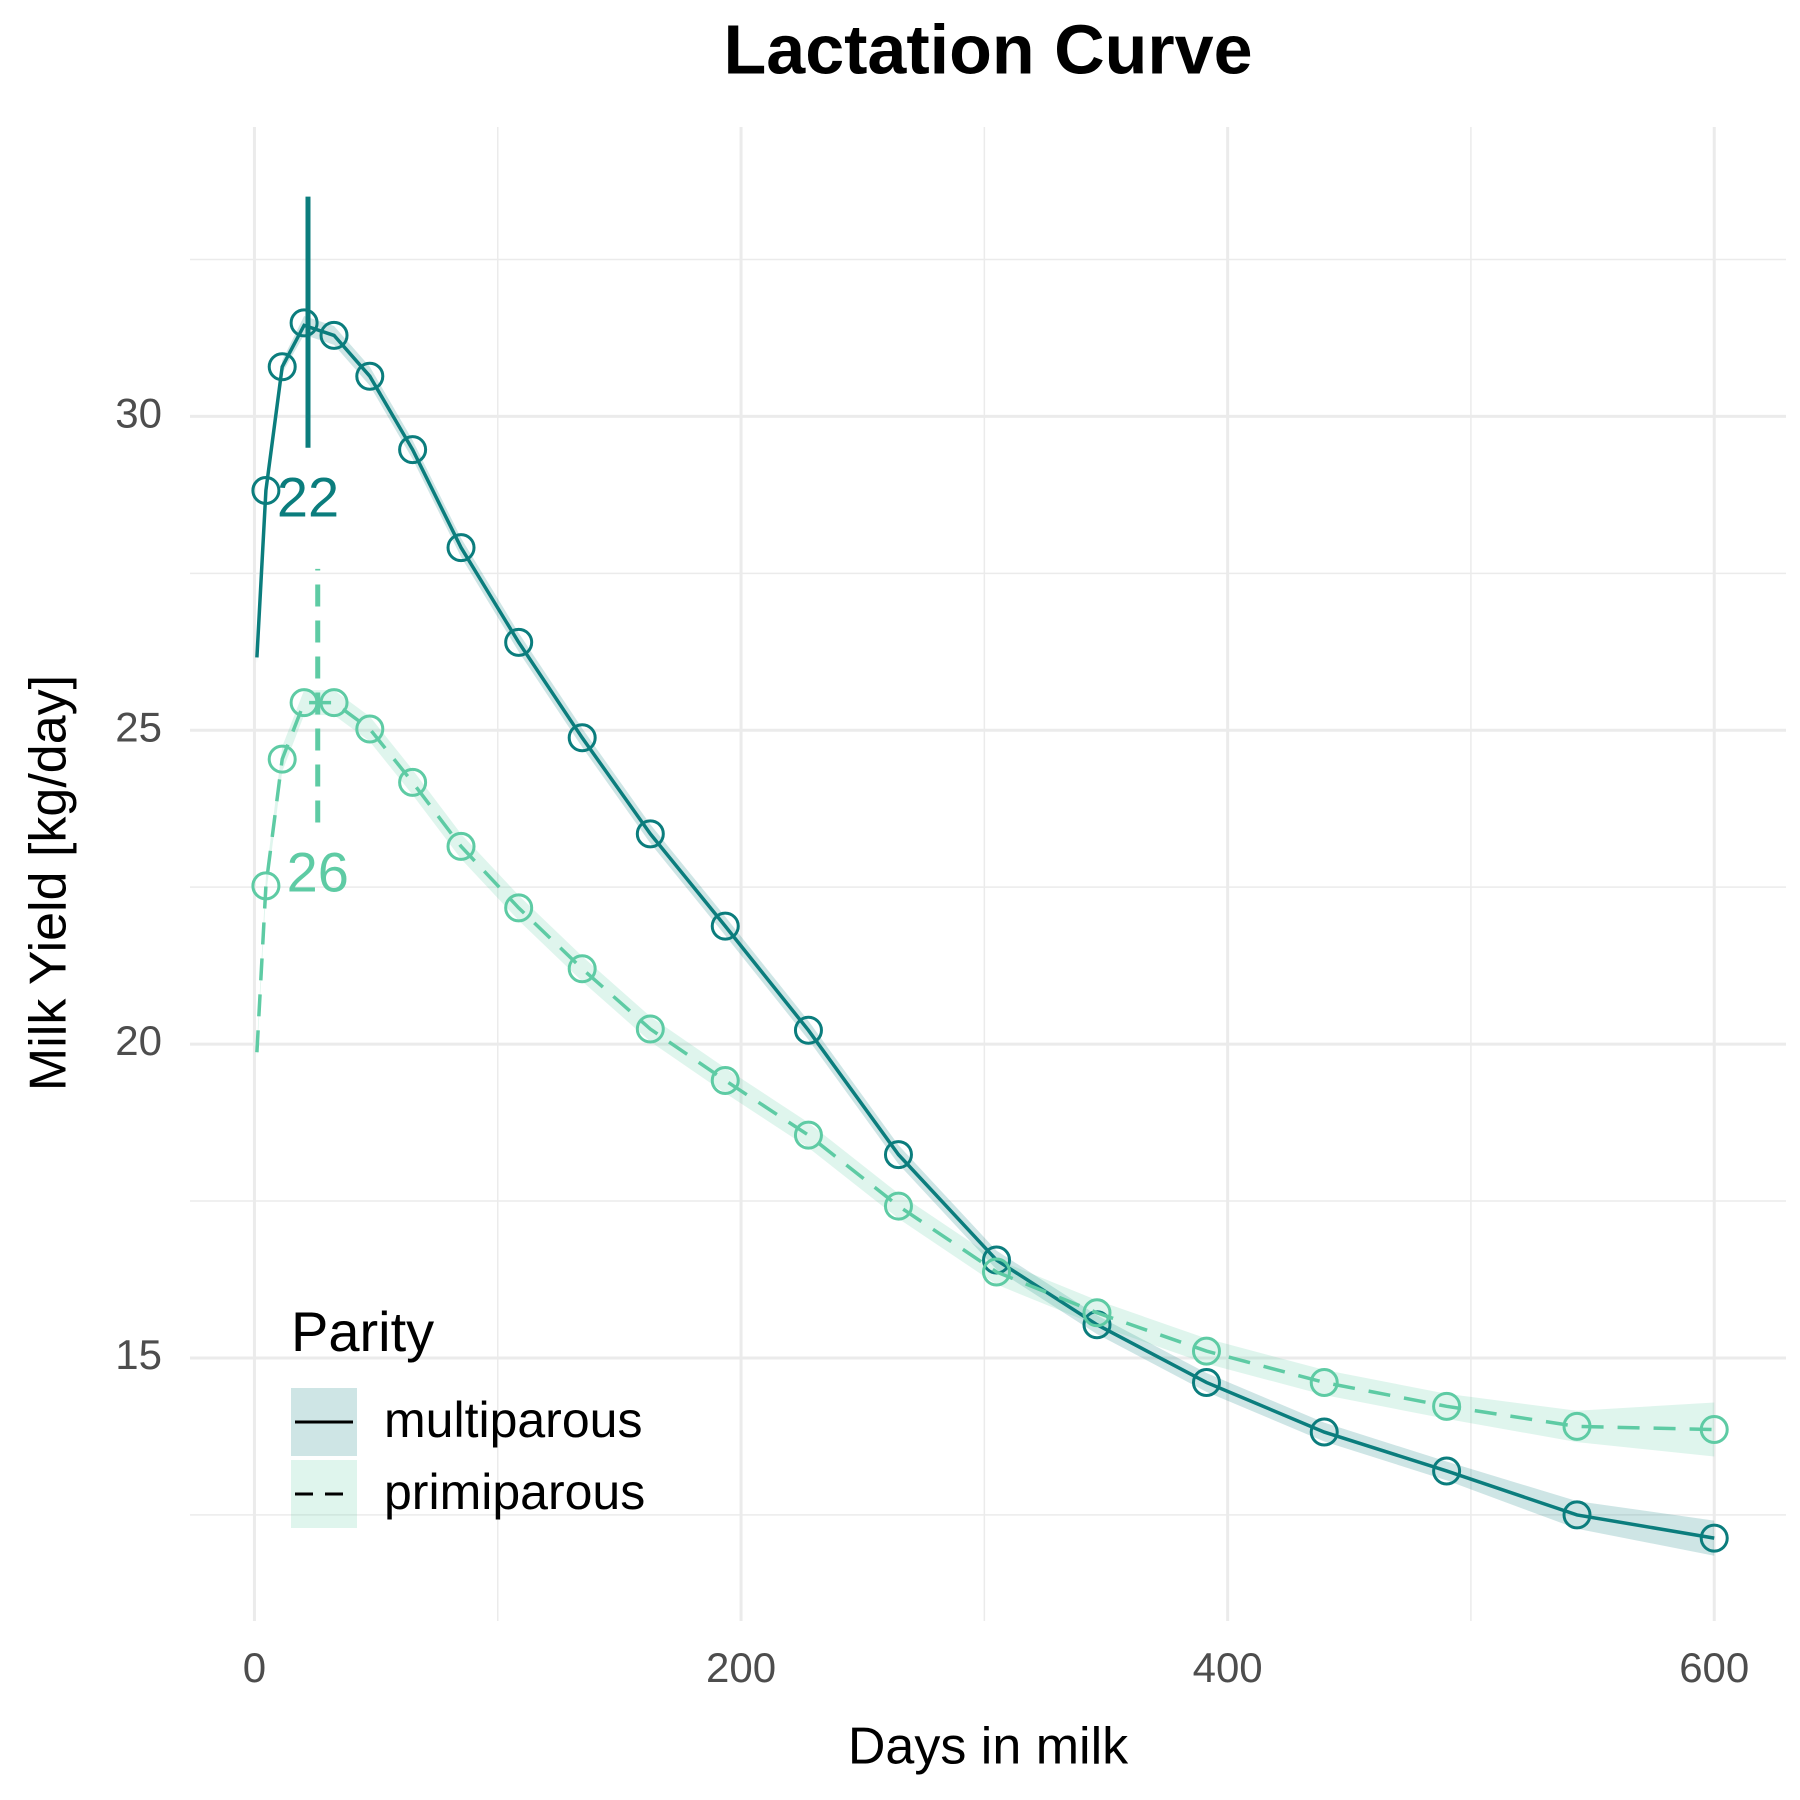 The height and width of the screenshot is (1800, 1800). What do you see at coordinates (138, 1354) in the screenshot?
I see `y-tick-label: 15` at bounding box center [138, 1354].